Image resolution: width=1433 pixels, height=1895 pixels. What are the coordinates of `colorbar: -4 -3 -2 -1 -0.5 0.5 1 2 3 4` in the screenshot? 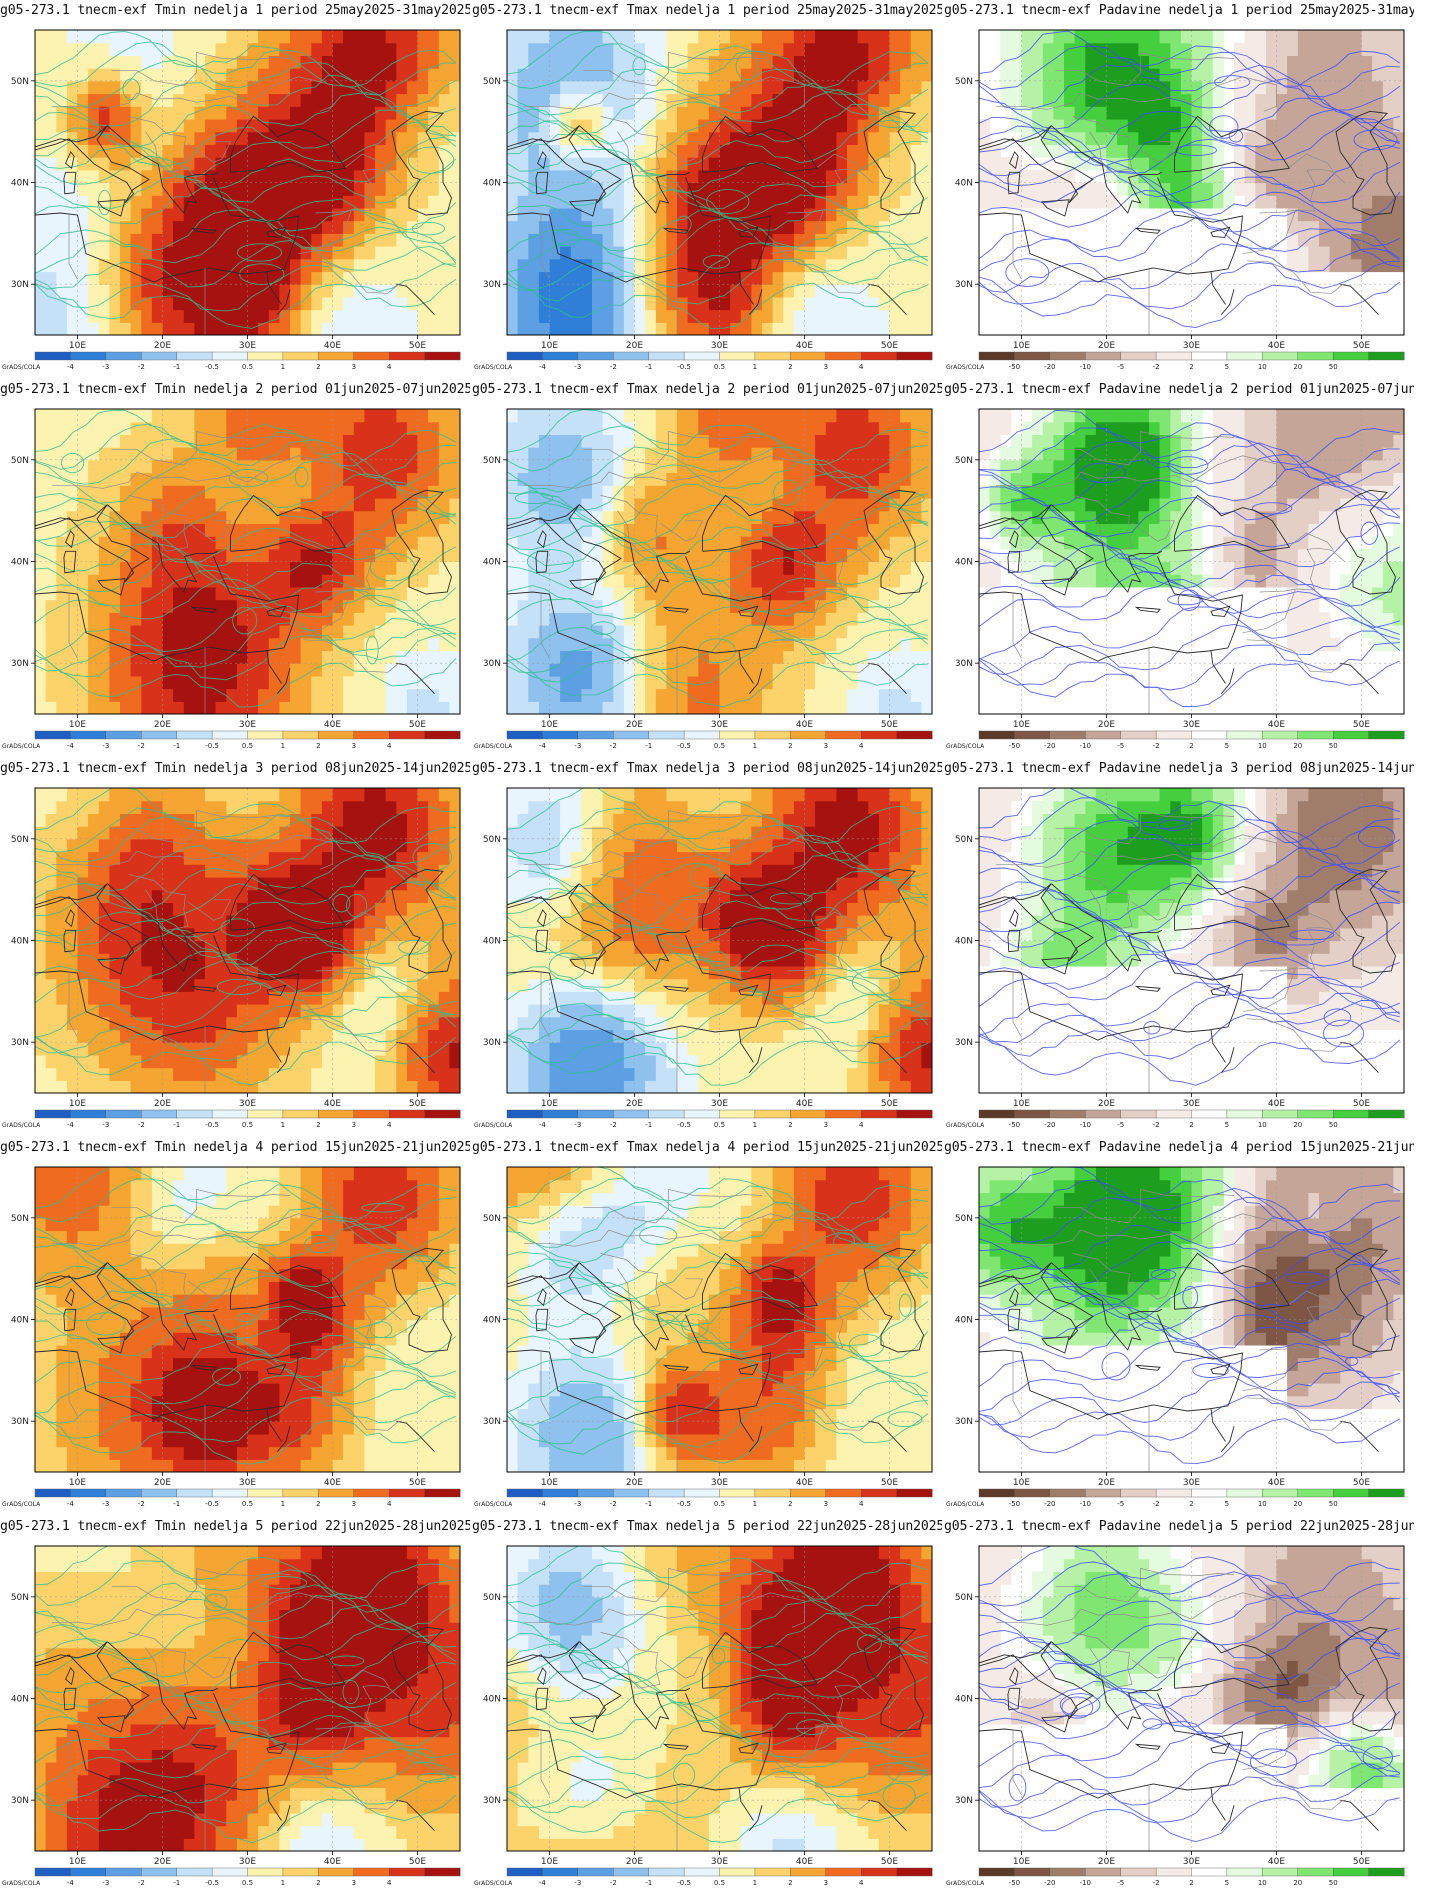 It's located at (247, 1498).